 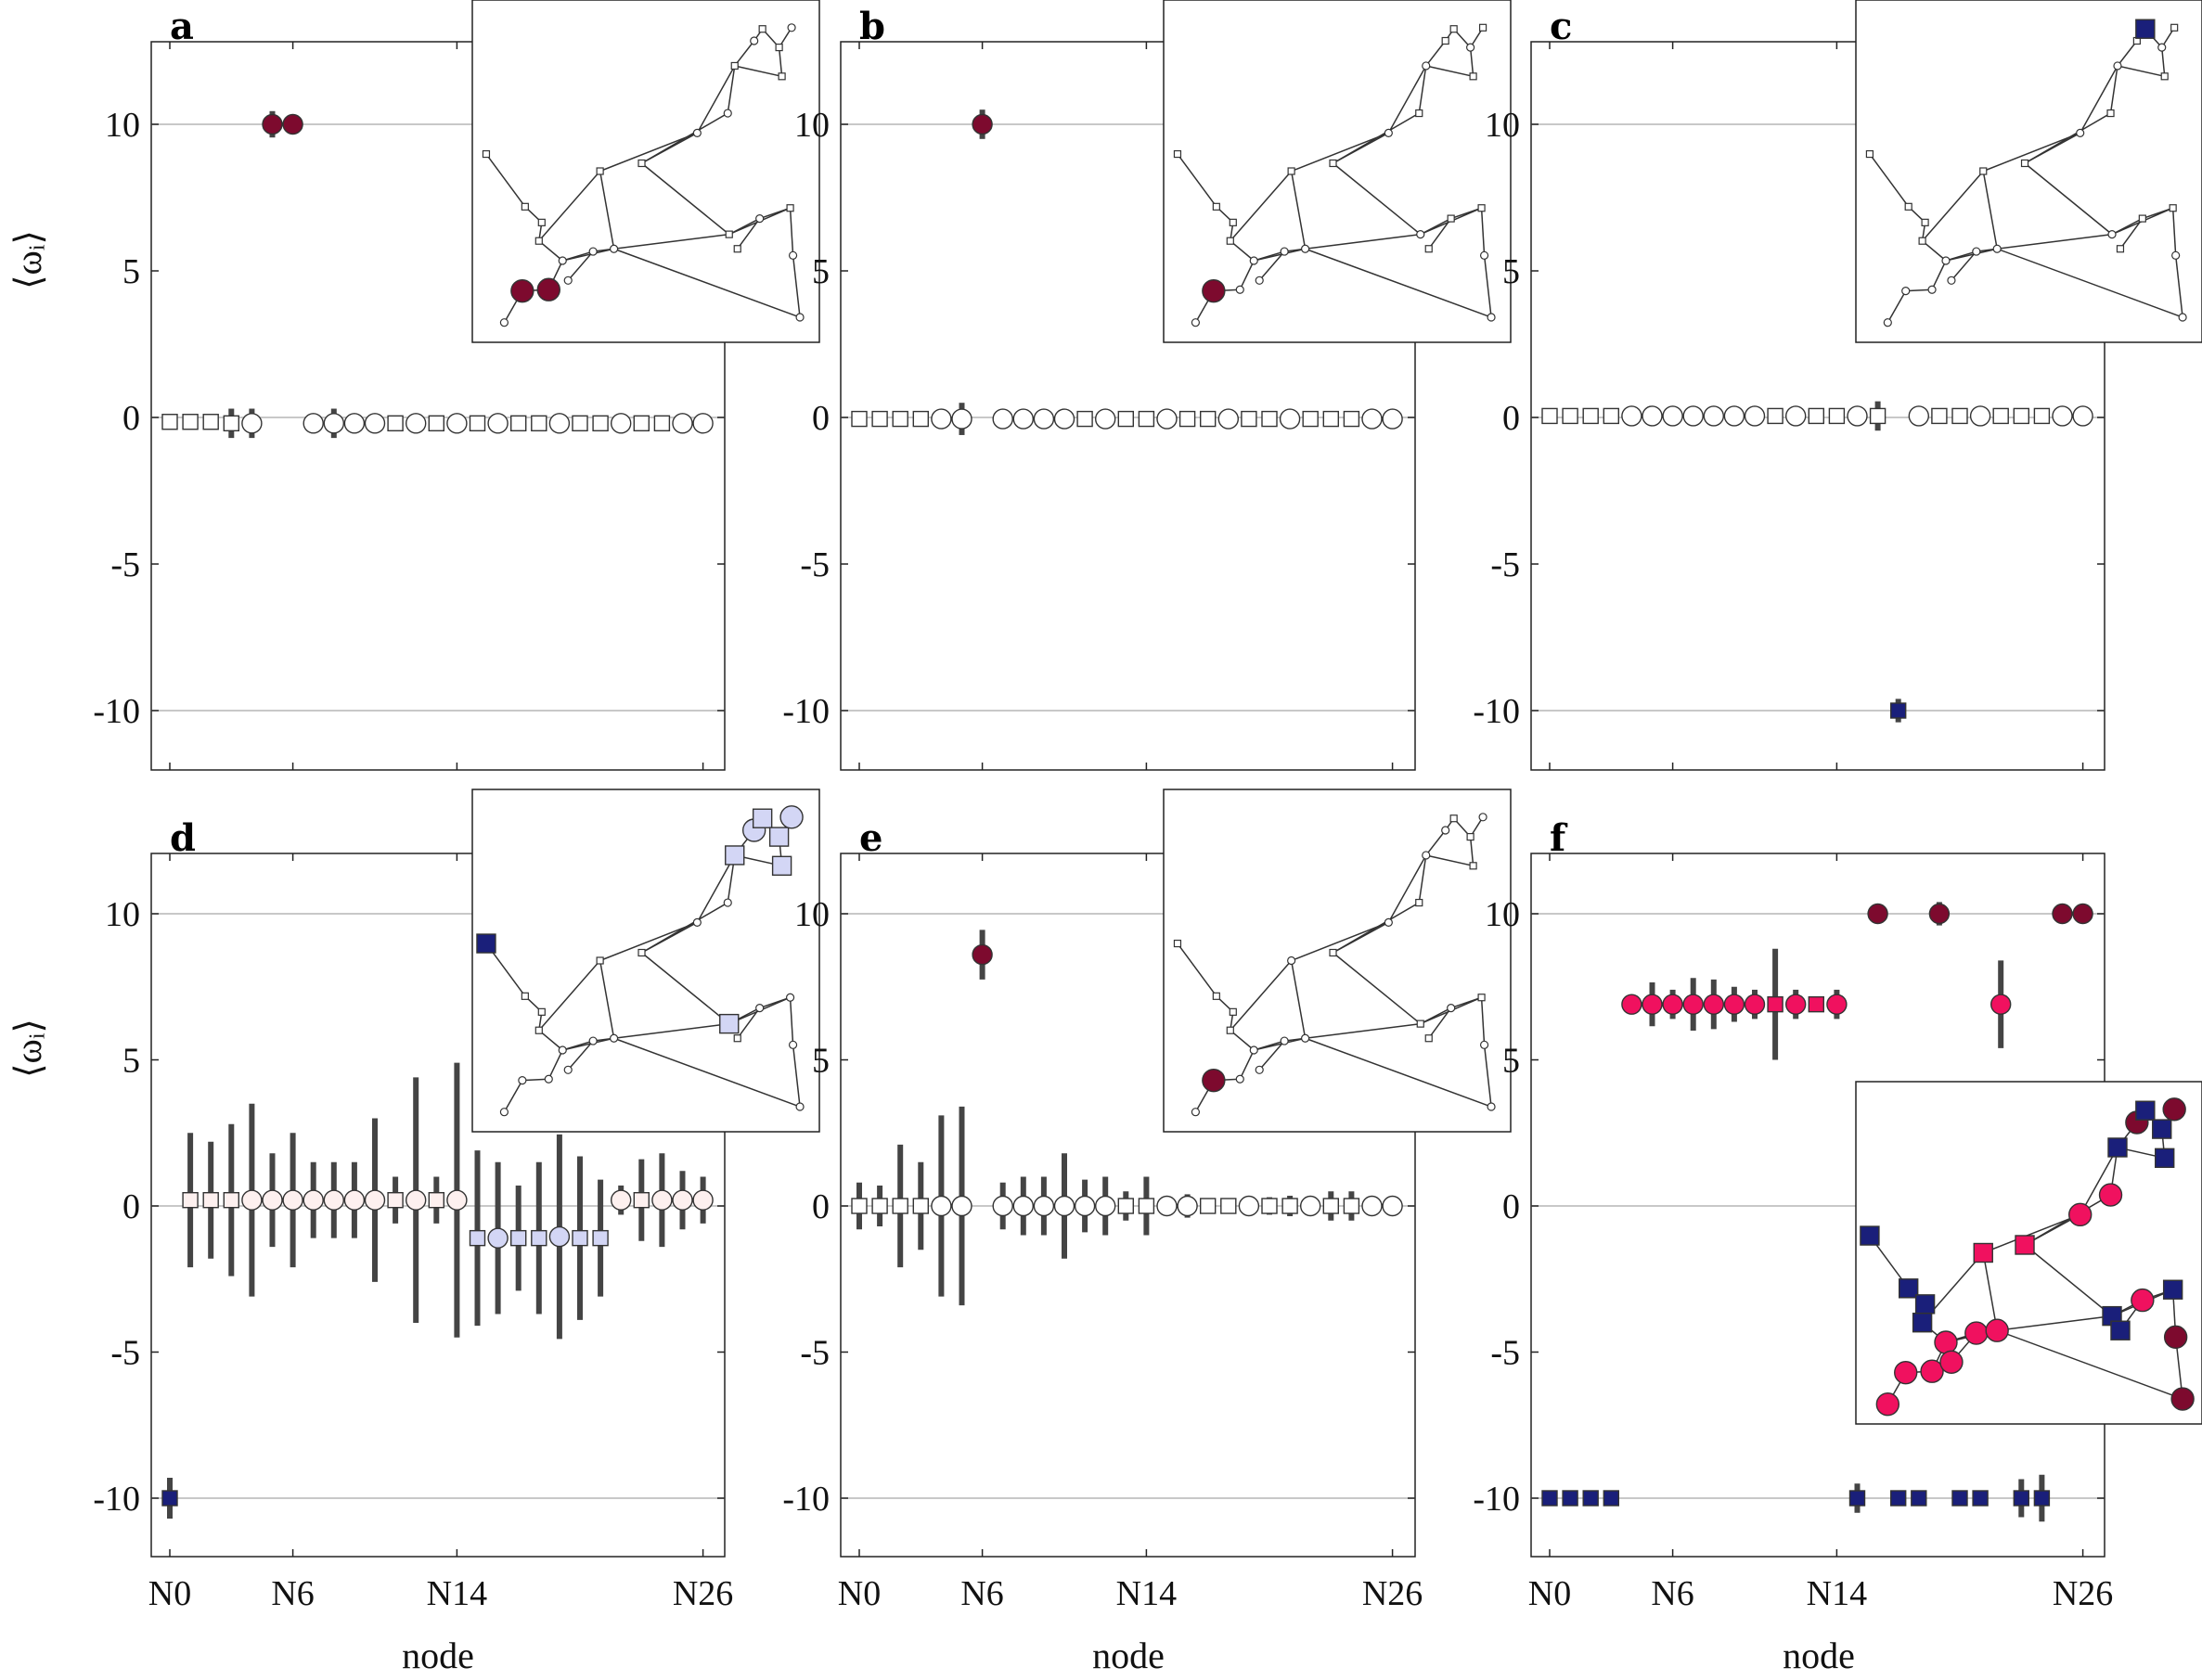 I want to click on x-axis-label: node, so click(x=1128, y=1655).